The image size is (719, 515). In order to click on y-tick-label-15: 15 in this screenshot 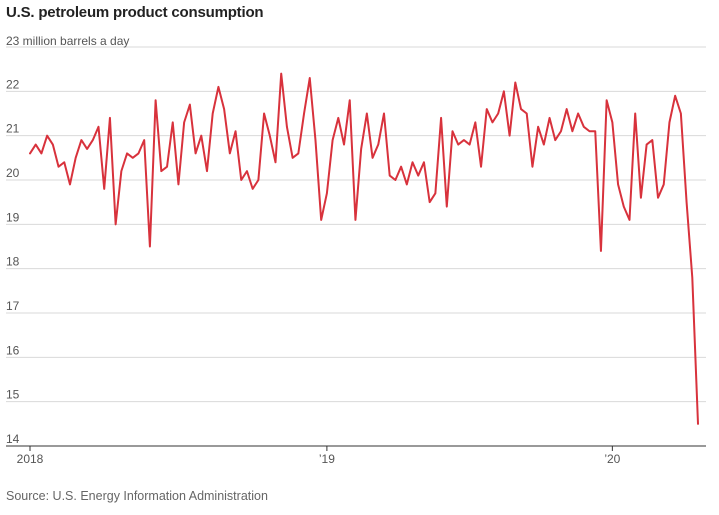, I will do `click(13, 395)`.